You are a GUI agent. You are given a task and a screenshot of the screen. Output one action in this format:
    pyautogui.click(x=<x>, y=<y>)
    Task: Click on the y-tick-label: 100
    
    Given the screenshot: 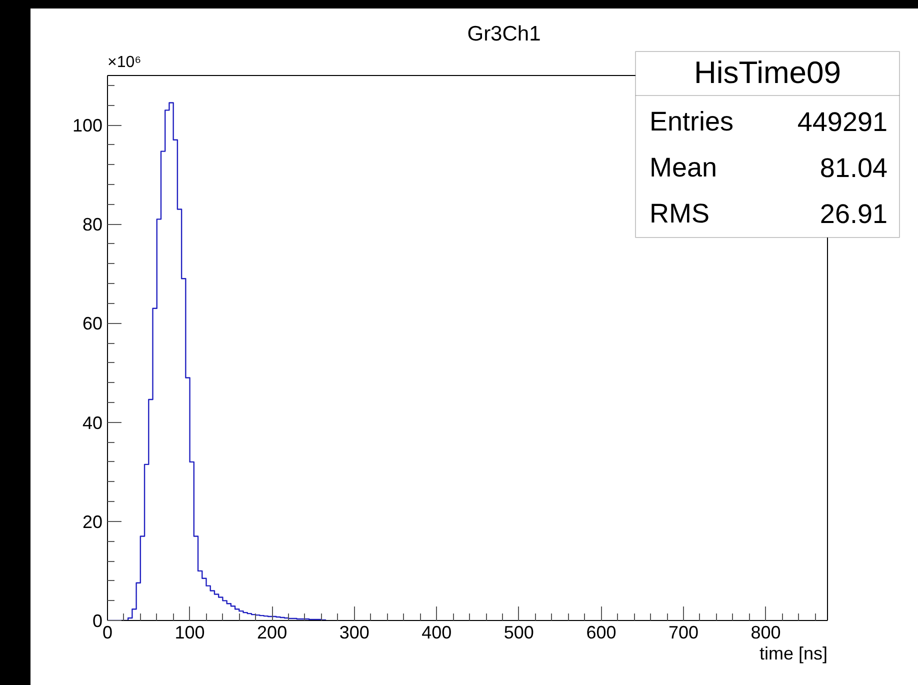 What is the action you would take?
    pyautogui.click(x=87, y=126)
    